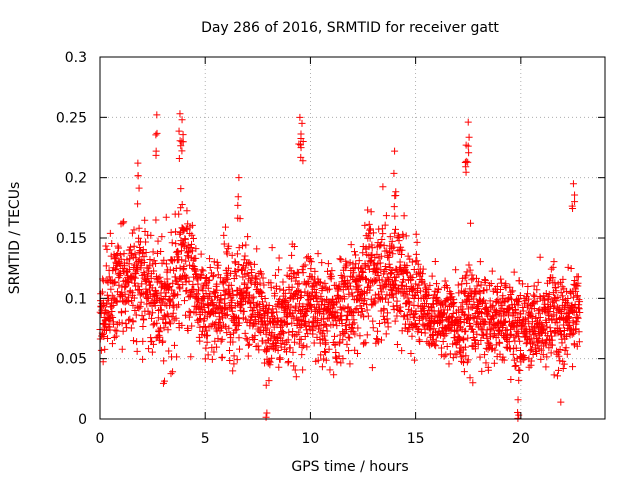  I want to click on y-tick-label: 0, so click(82, 420).